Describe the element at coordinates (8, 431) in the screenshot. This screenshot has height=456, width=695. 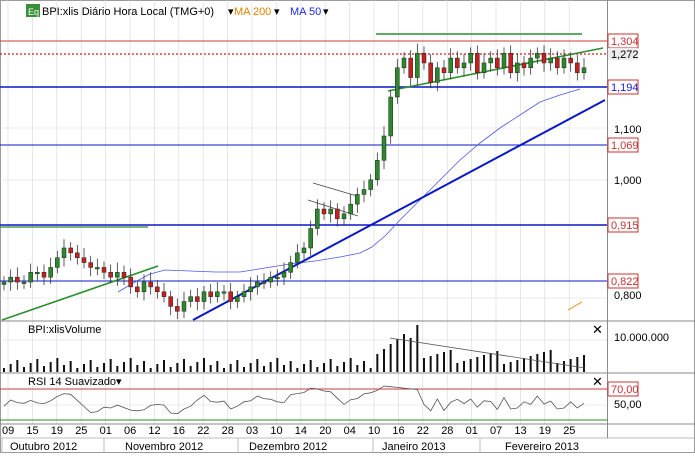
I see `day-tick-label: 09` at that location.